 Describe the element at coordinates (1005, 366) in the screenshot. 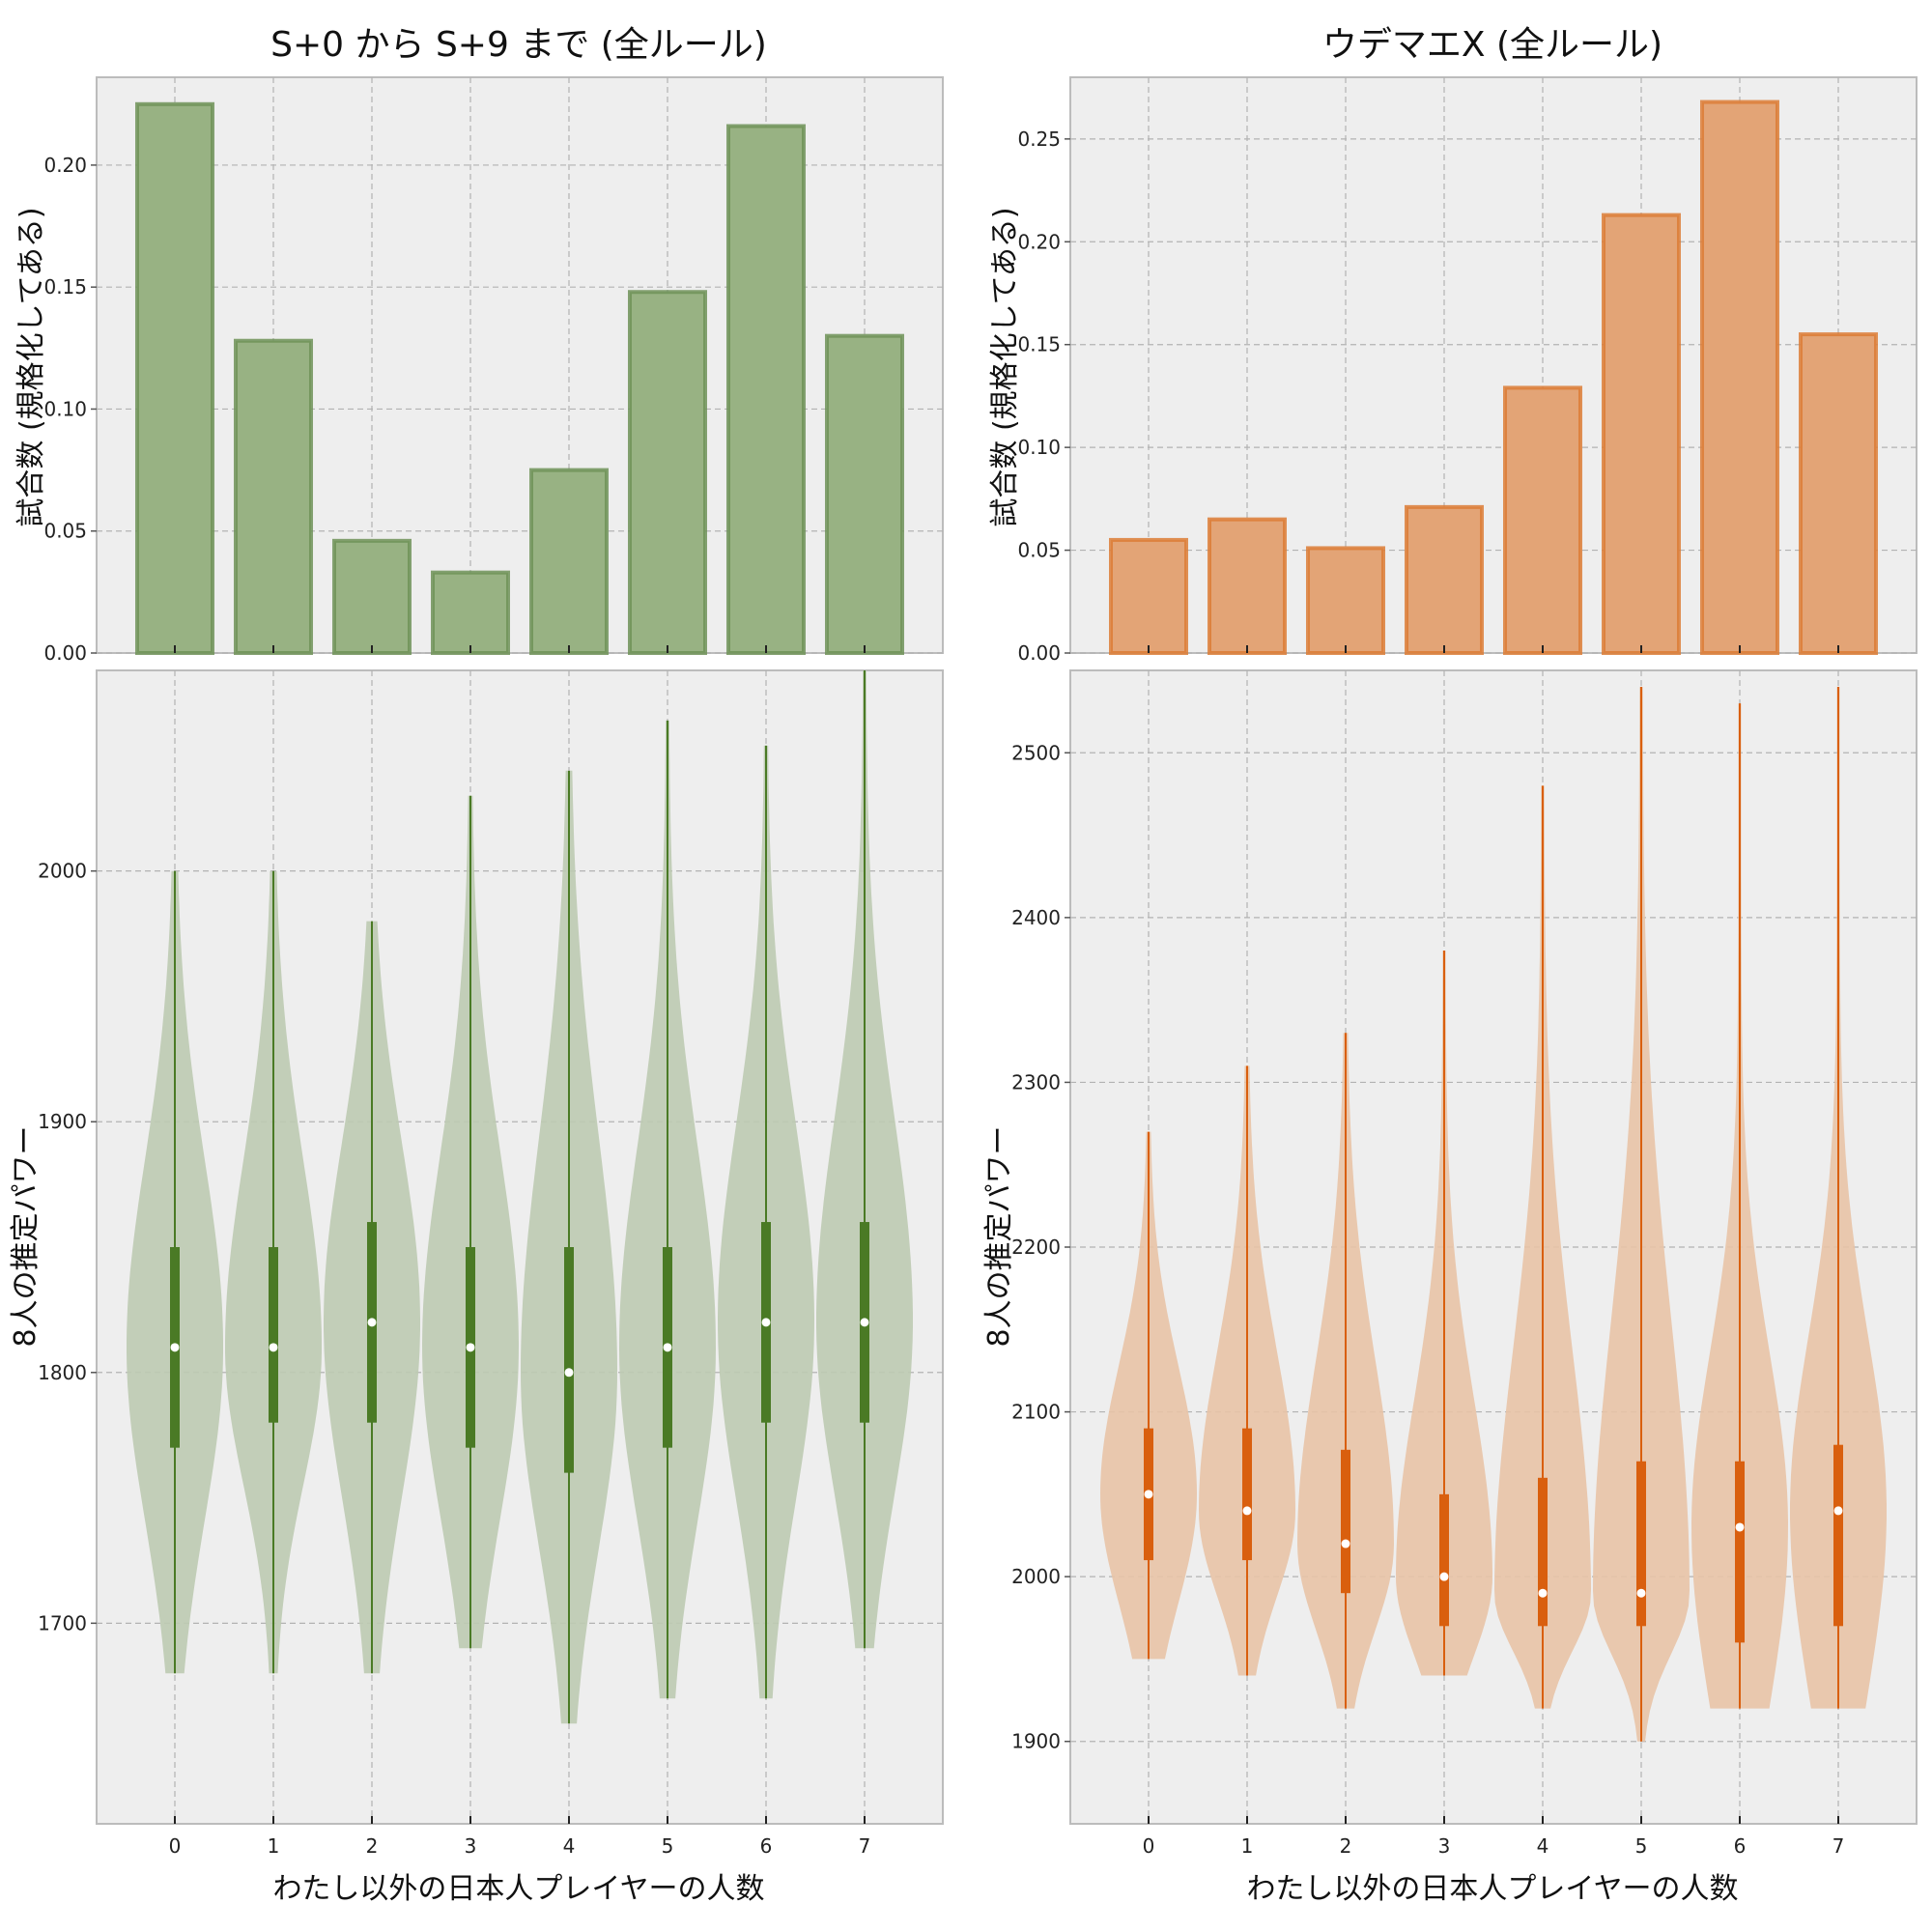

I see `ylabel-top-right: 試合数 (規格化してある)` at that location.